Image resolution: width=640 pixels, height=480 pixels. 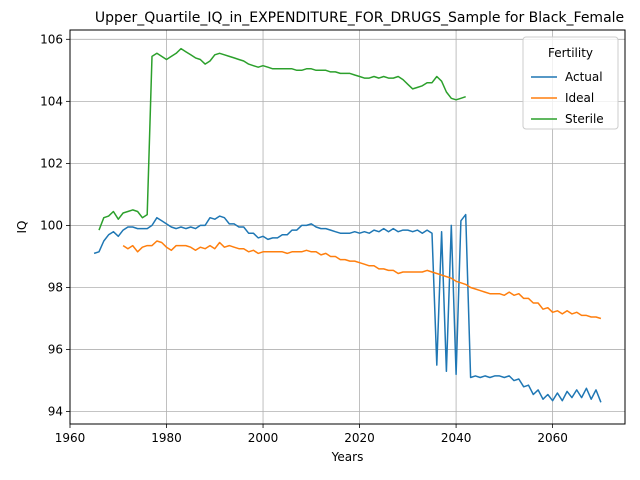 I want to click on x-tick-label: 2020, so click(x=359, y=438).